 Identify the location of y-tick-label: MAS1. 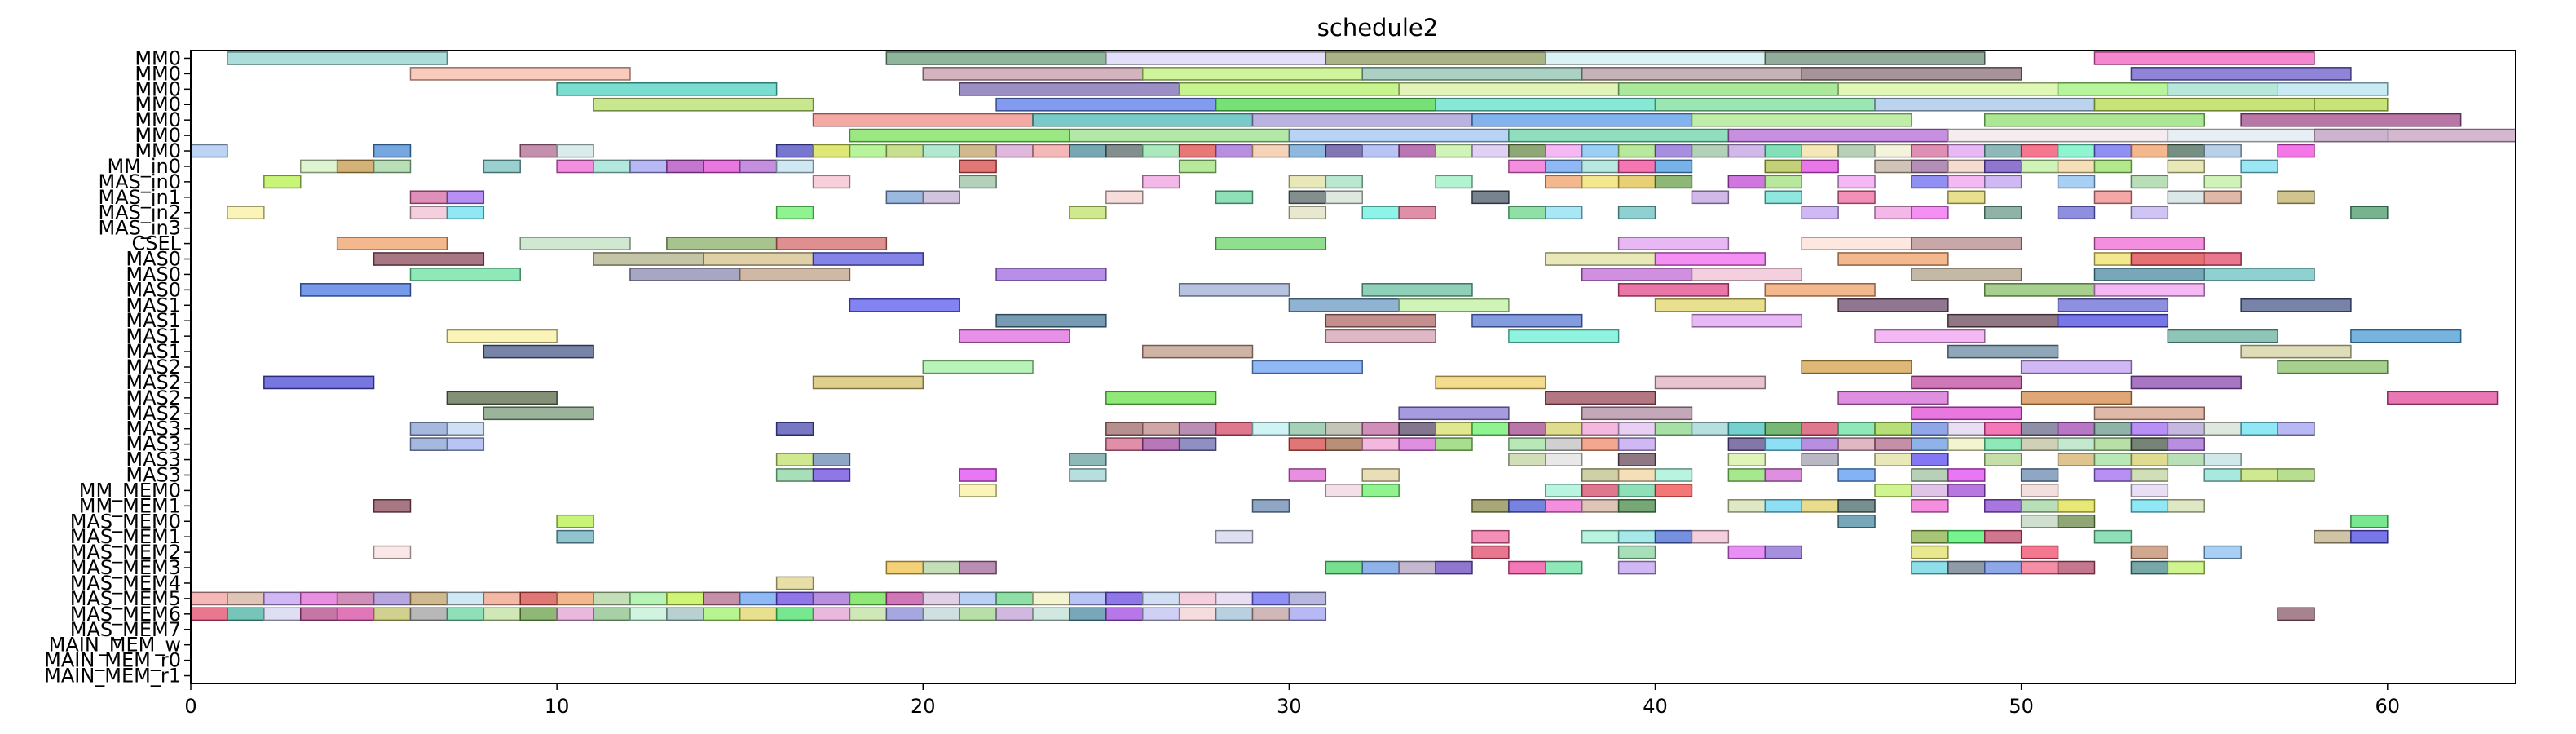
(153, 305).